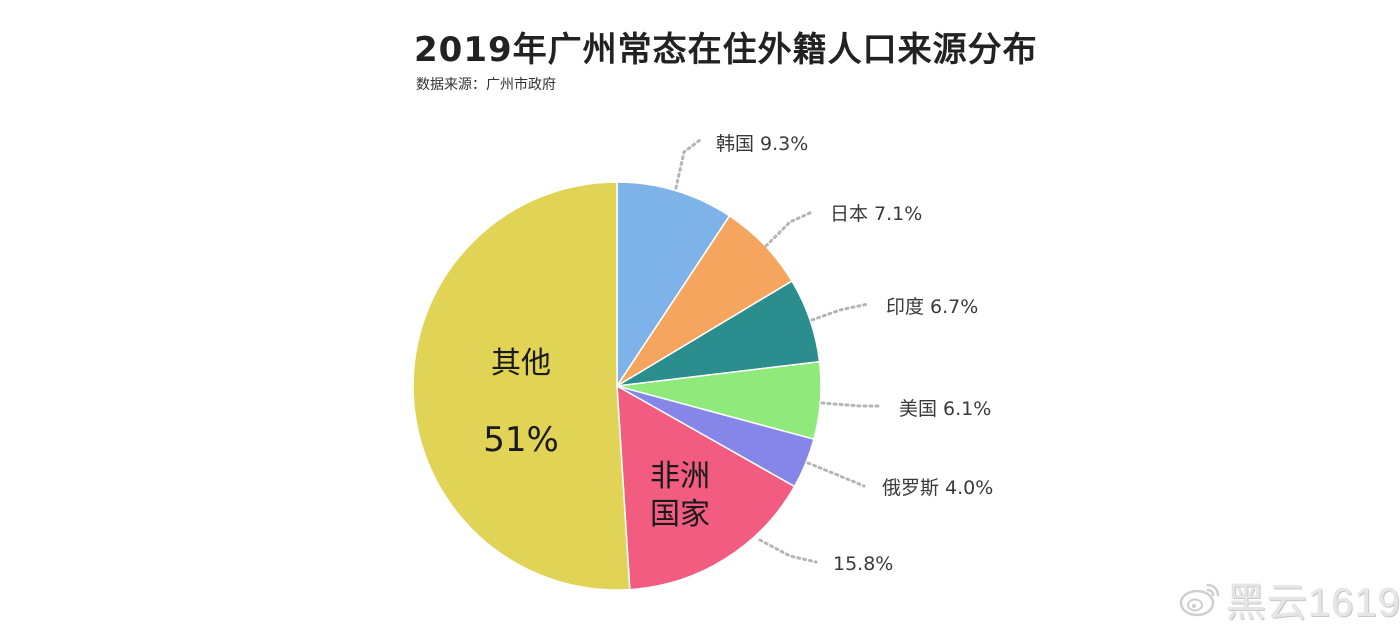 This screenshot has height=631, width=1400. Describe the element at coordinates (851, 404) in the screenshot. I see `connector-美国` at that location.